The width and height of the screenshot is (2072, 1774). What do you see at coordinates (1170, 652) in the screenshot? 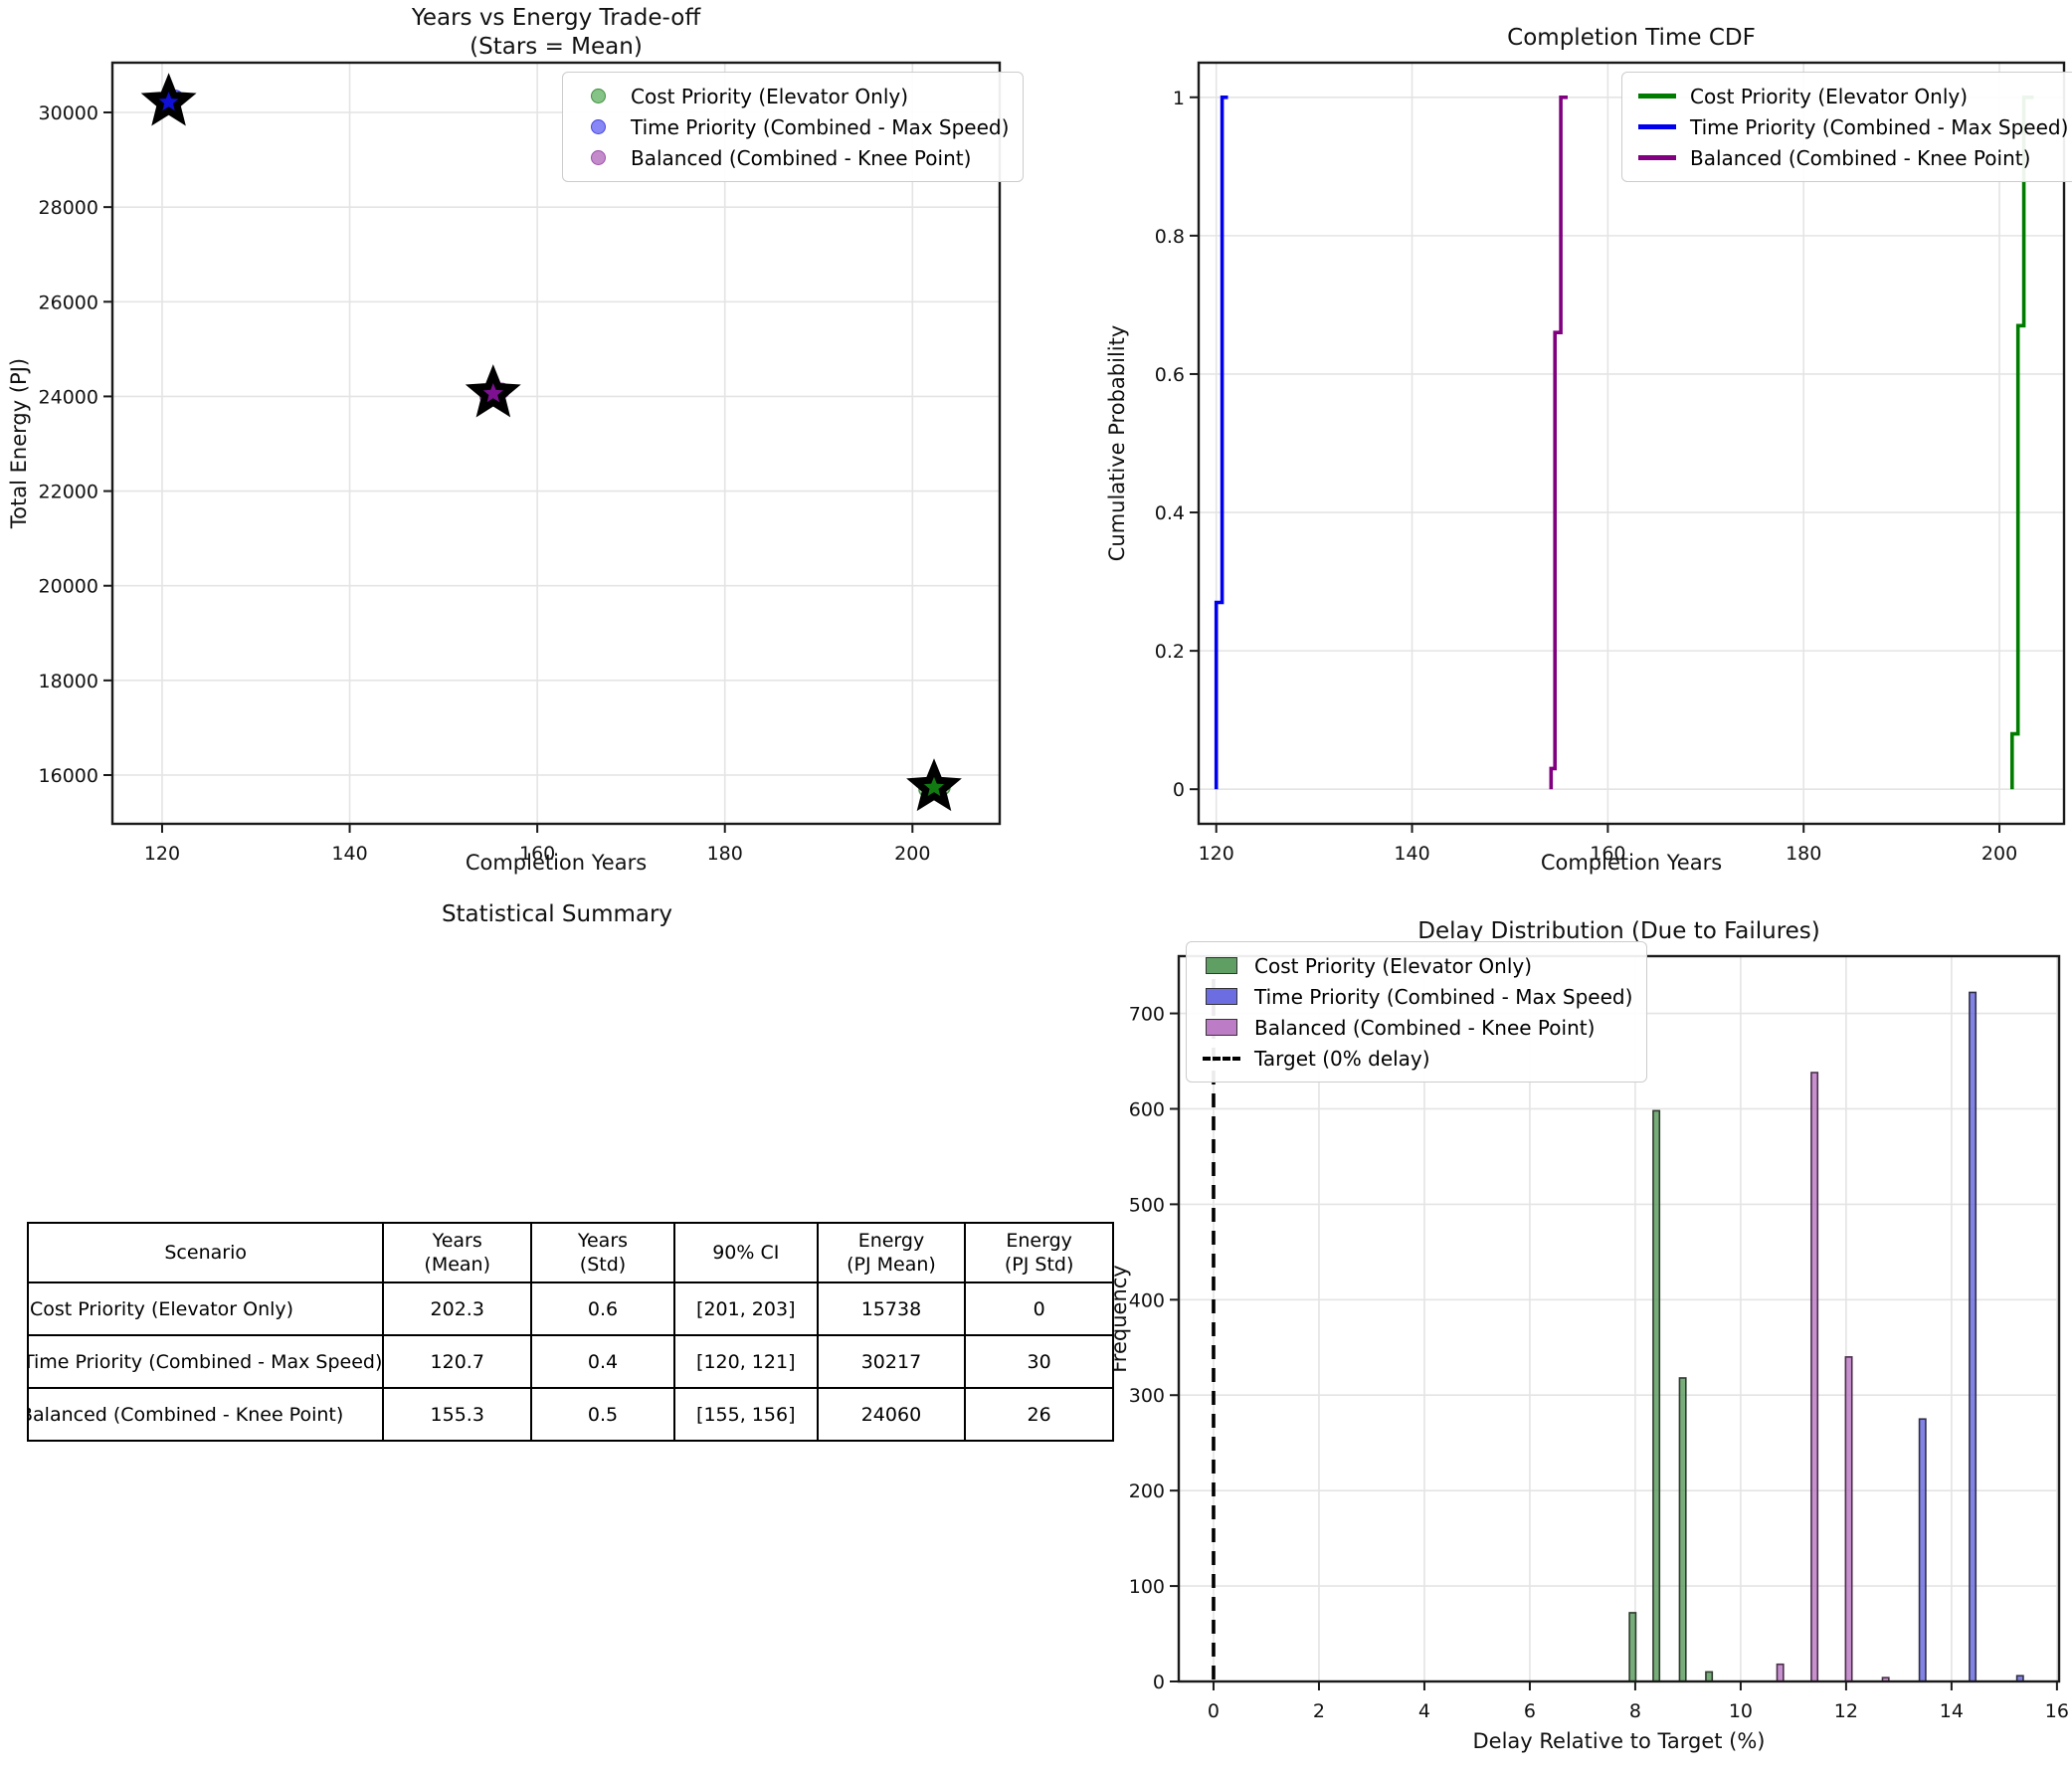
I see `y-tick-label: 0.2` at bounding box center [1170, 652].